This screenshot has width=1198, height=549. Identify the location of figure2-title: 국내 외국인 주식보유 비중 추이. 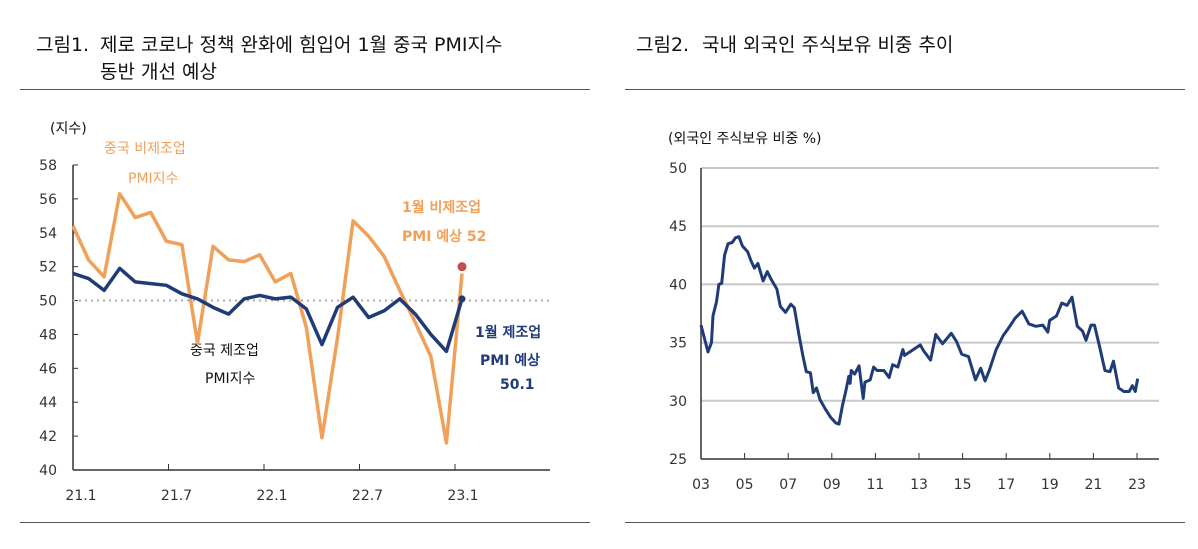
(828, 45).